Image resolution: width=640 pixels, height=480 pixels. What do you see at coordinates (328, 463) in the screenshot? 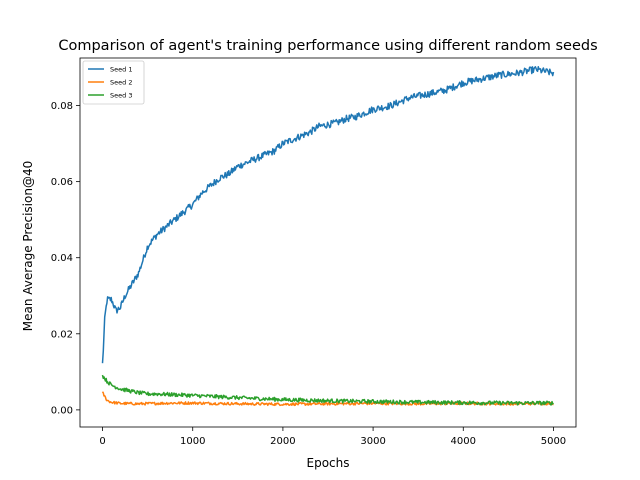
I see `x-axis-label: Epochs` at bounding box center [328, 463].